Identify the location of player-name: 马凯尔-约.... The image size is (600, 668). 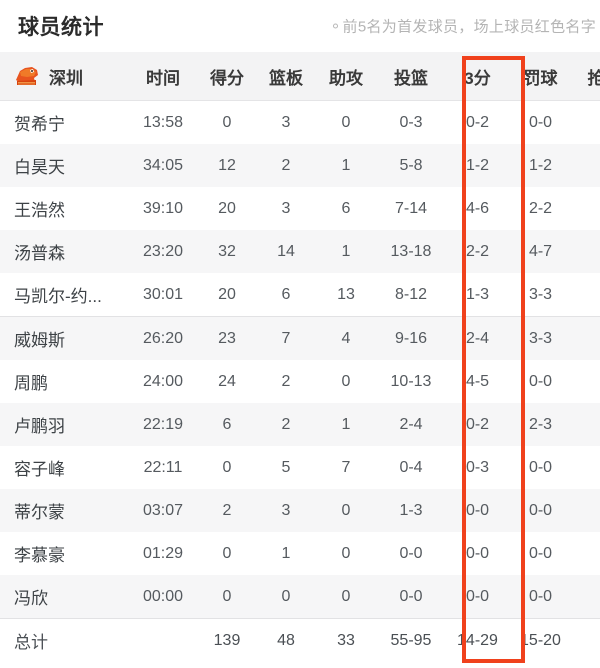
(64, 295).